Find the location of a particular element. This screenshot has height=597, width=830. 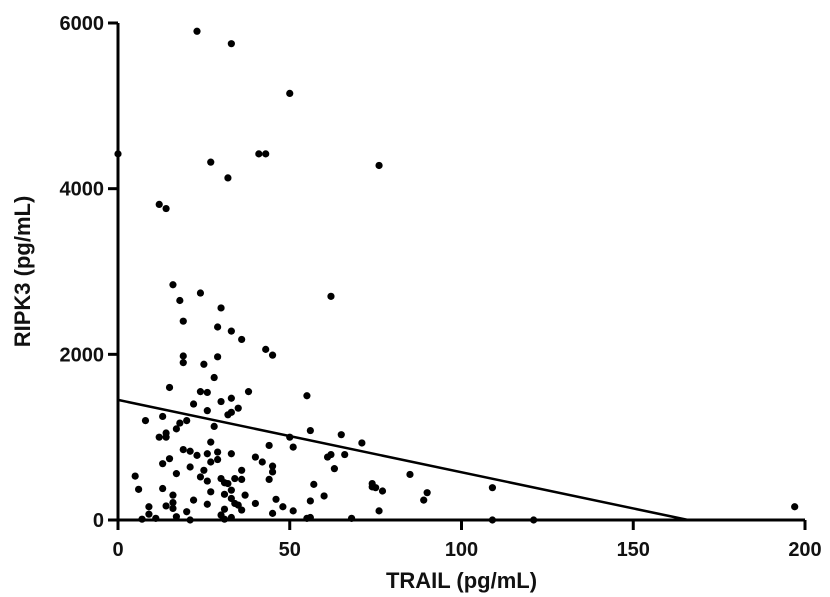

fit-line-layer is located at coordinates (403, 460).